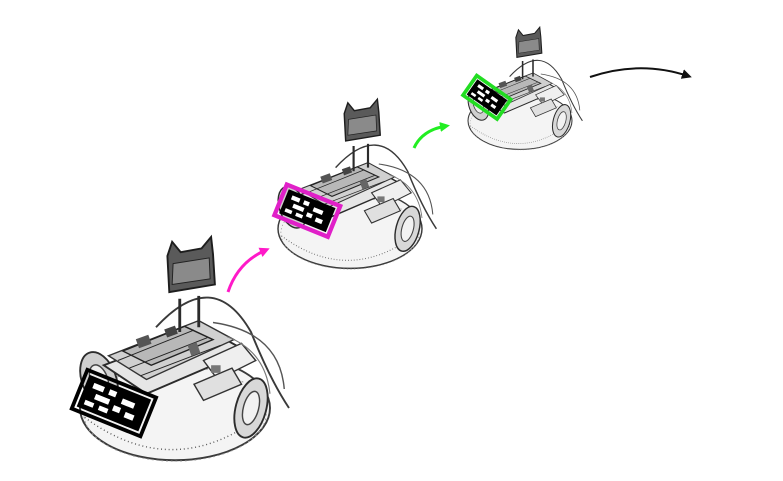 Image resolution: width=783 pixels, height=481 pixels. What do you see at coordinates (640, 73) in the screenshot?
I see `arrow-black` at bounding box center [640, 73].